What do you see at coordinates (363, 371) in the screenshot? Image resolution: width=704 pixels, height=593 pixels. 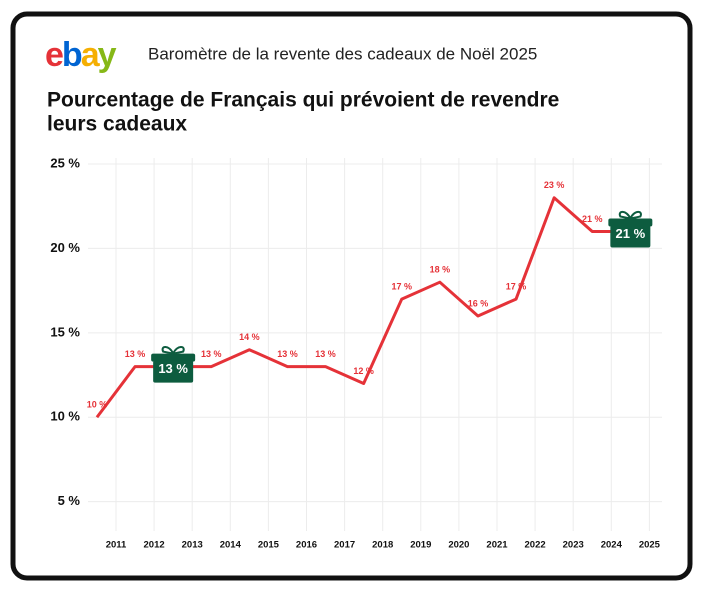 I see `data-label: 12 %` at bounding box center [363, 371].